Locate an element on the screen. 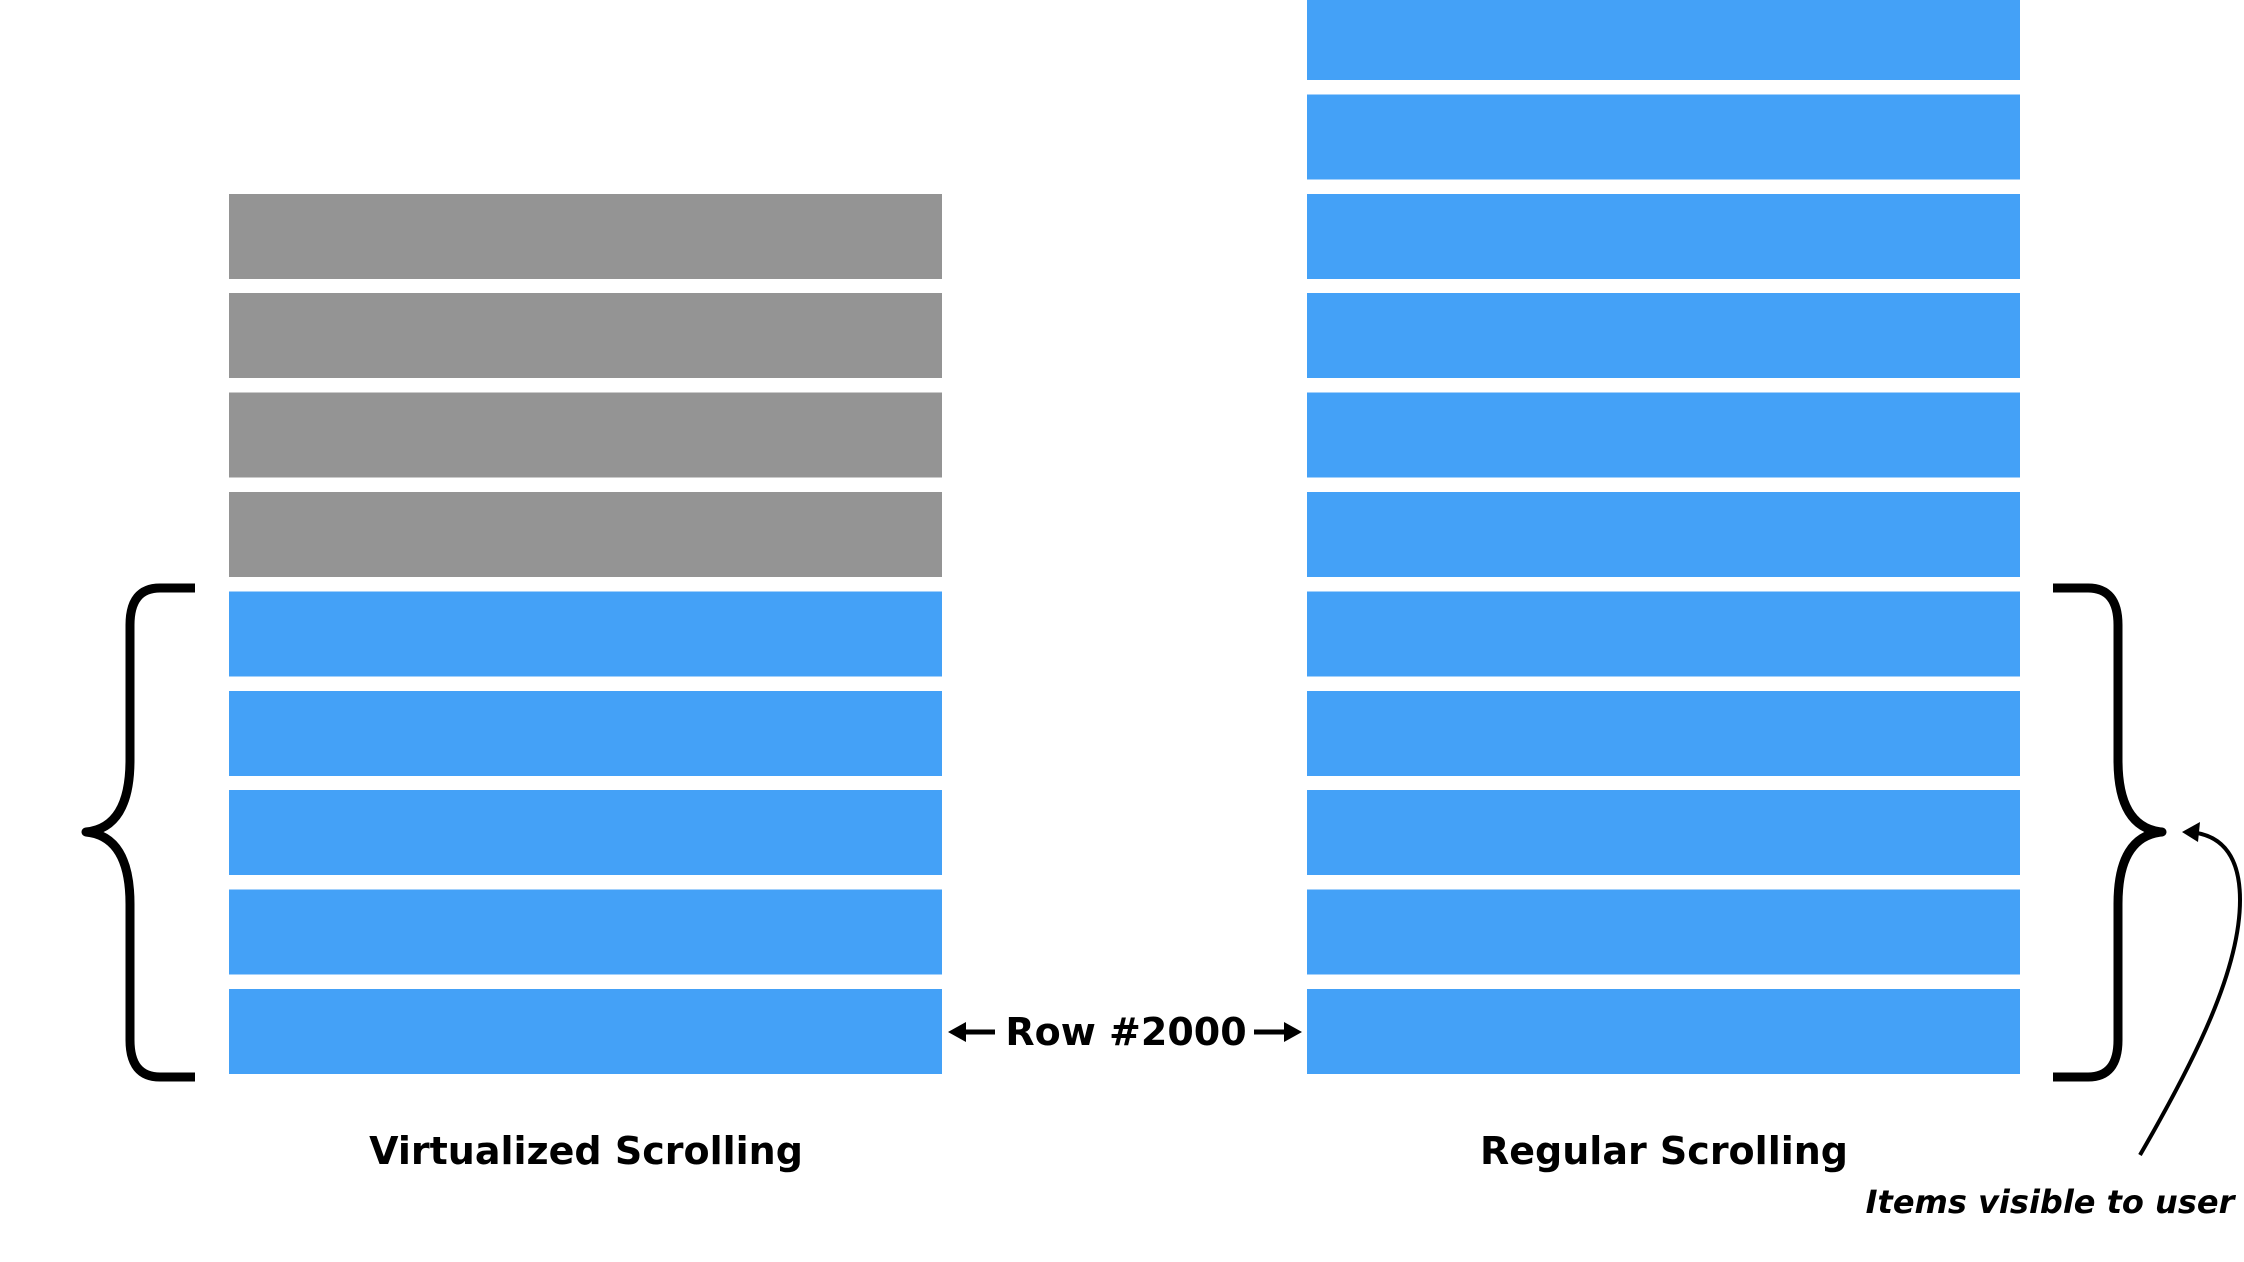 The height and width of the screenshot is (1262, 2244). row-2000-left-arrow-icon is located at coordinates (971, 1032).